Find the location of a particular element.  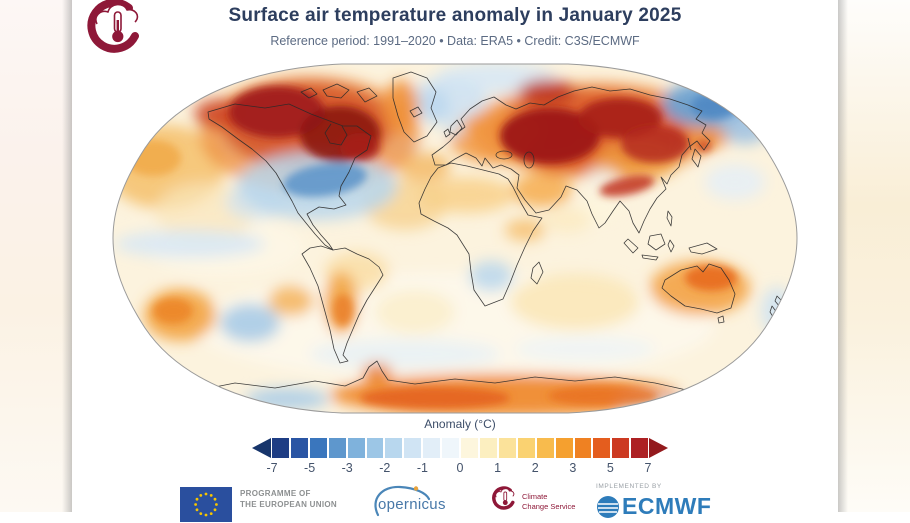

eu-programme-text: PROGRAMME OF THE EUROPEAN UNION is located at coordinates (288, 499).